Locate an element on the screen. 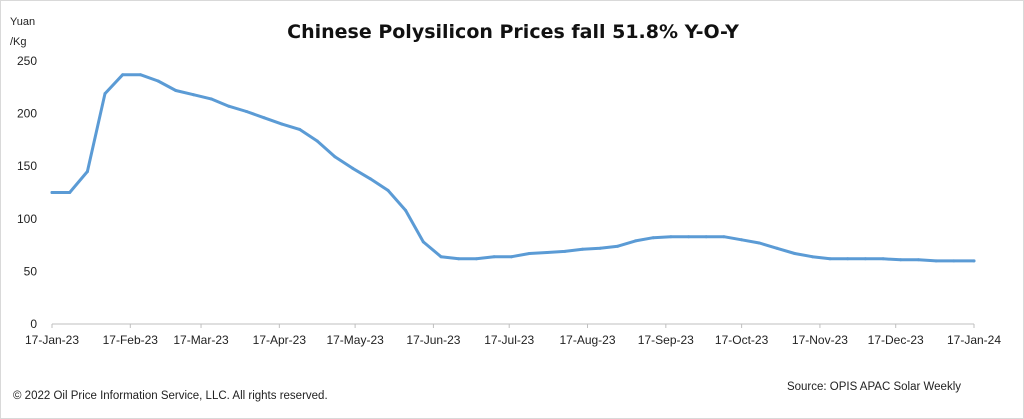 Image resolution: width=1024 pixels, height=419 pixels. x-tick-label: 17-Jul-23 is located at coordinates (509, 340).